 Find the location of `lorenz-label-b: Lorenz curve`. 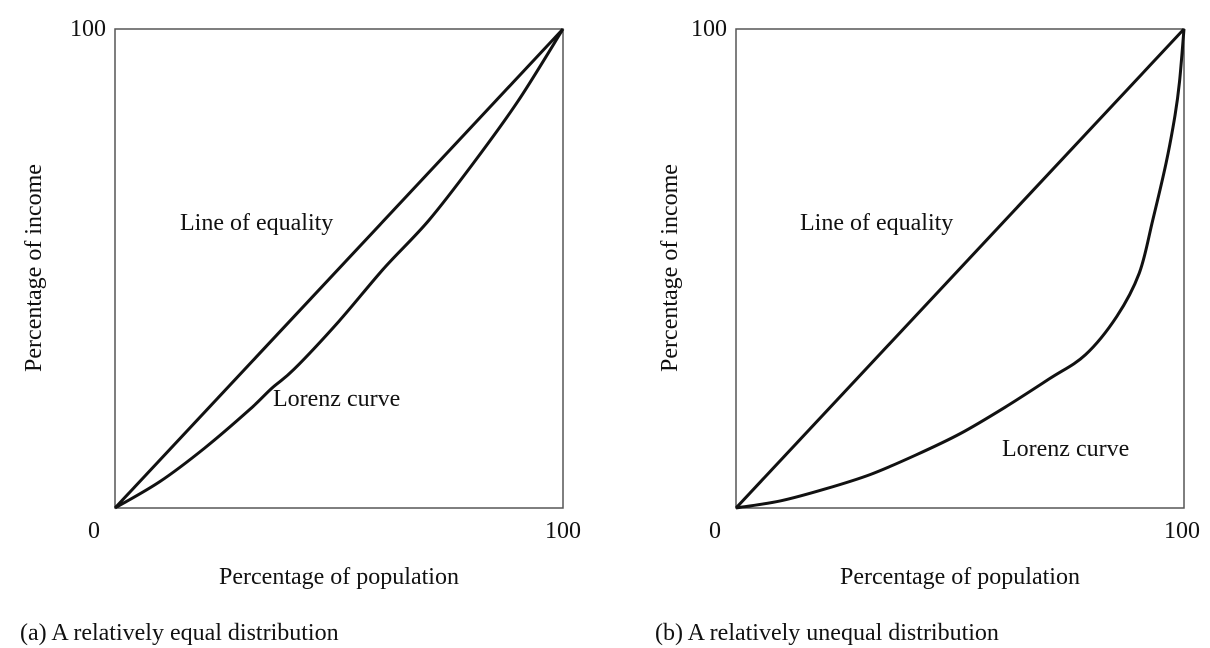

lorenz-label-b: Lorenz curve is located at coordinates (1065, 449).